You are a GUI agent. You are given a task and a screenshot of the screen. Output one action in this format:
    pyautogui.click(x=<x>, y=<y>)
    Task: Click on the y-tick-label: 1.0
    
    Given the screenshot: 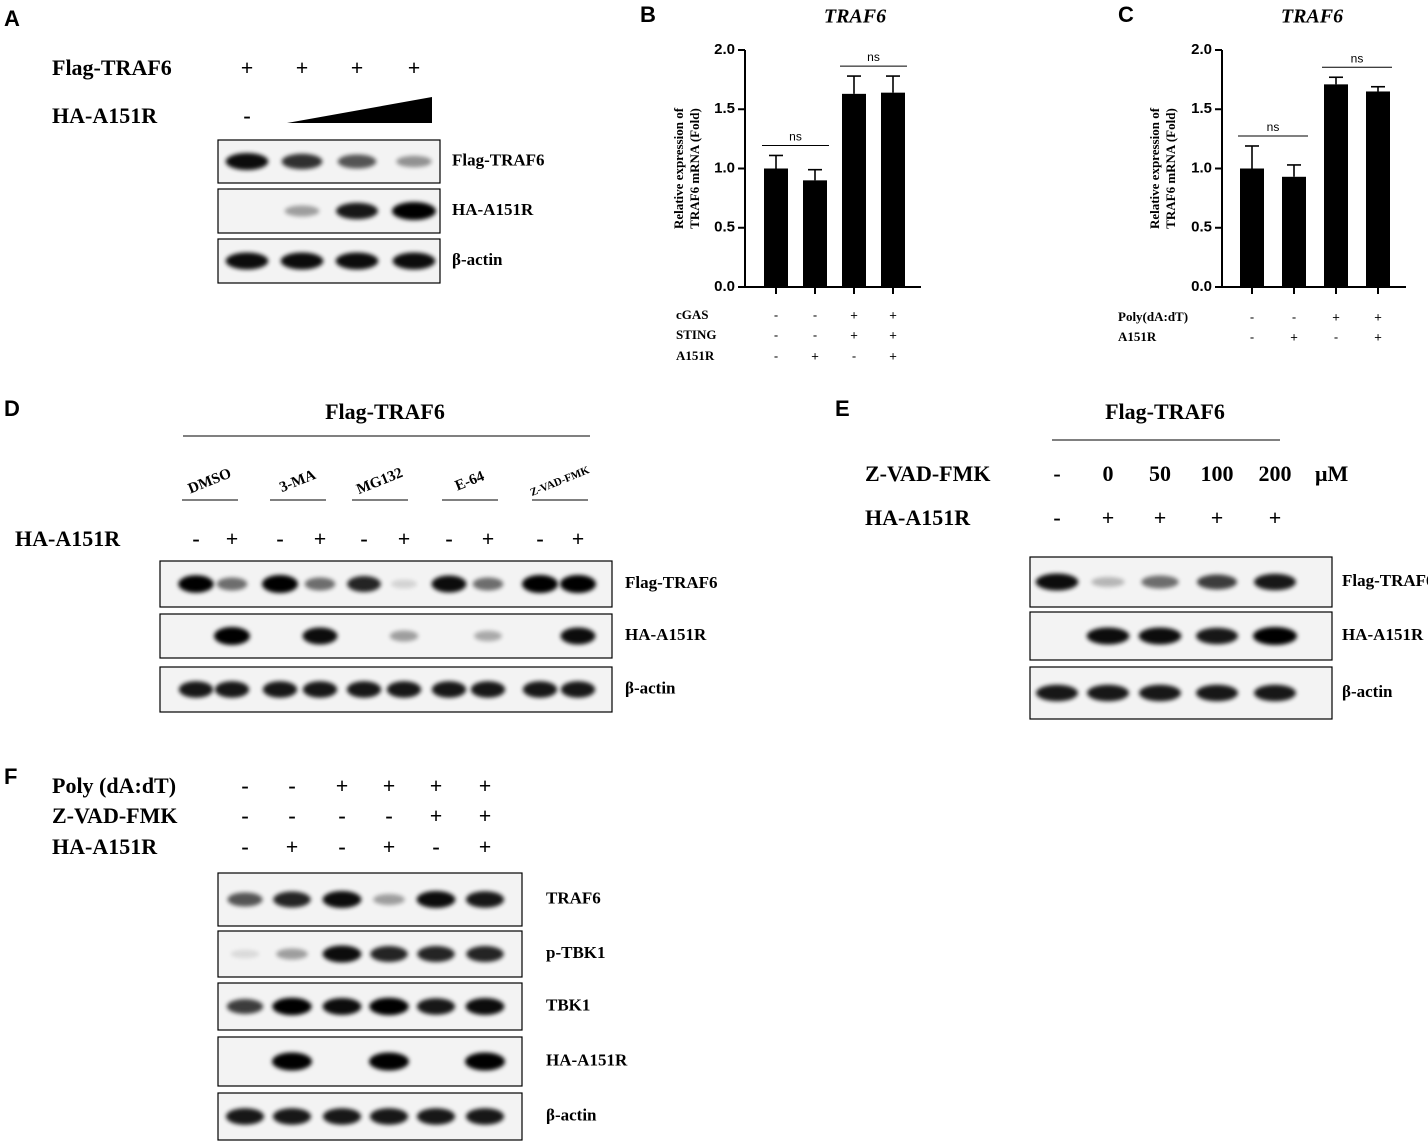 What is the action you would take?
    pyautogui.click(x=724, y=167)
    